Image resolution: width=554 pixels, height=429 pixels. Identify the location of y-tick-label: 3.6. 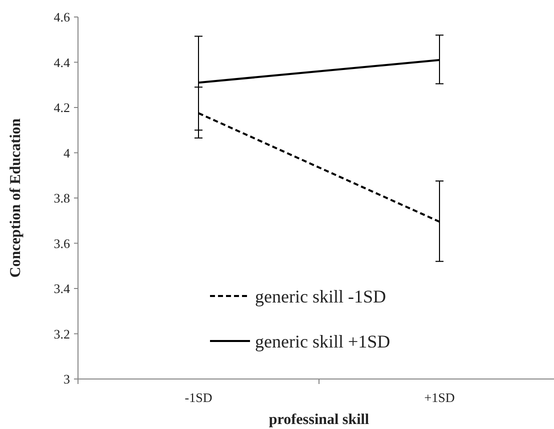
(62, 243).